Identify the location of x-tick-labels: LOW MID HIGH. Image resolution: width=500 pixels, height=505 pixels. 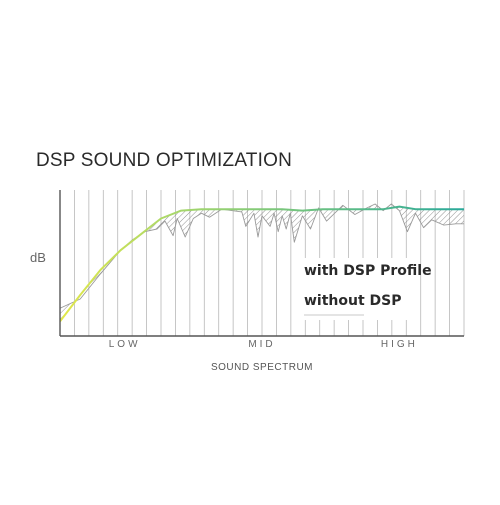
(263, 344).